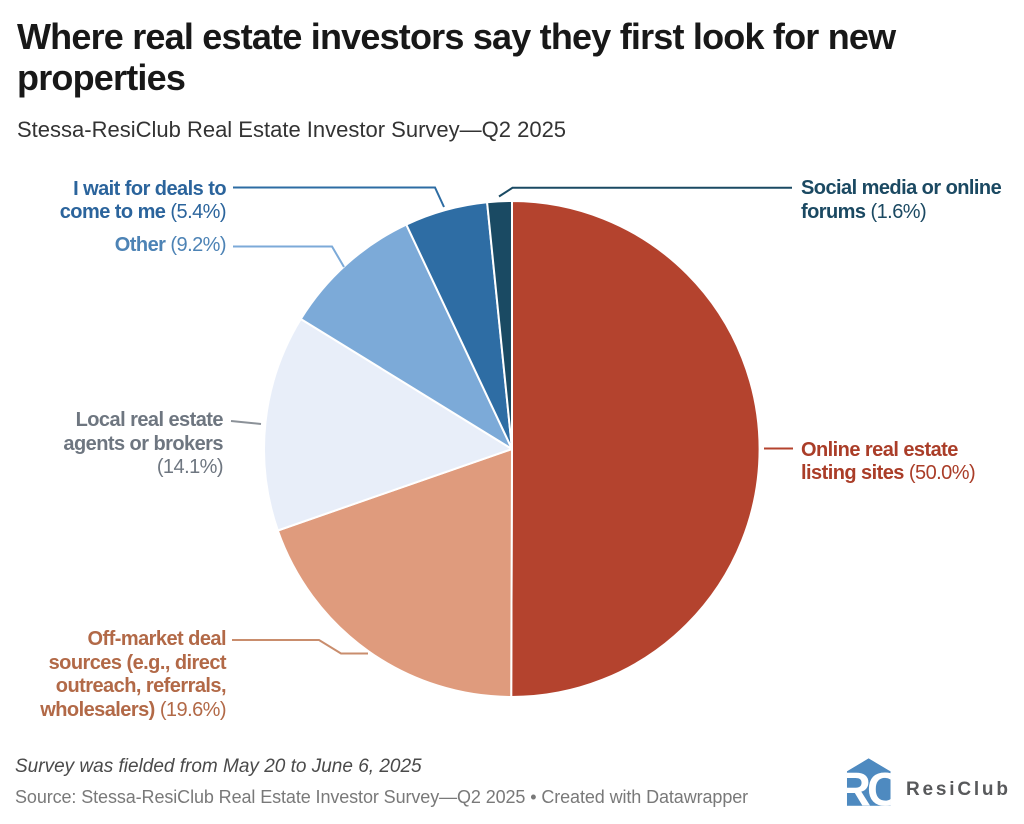 This screenshot has width=1024, height=824. What do you see at coordinates (858, 785) in the screenshot?
I see `svg-text: R` at bounding box center [858, 785].